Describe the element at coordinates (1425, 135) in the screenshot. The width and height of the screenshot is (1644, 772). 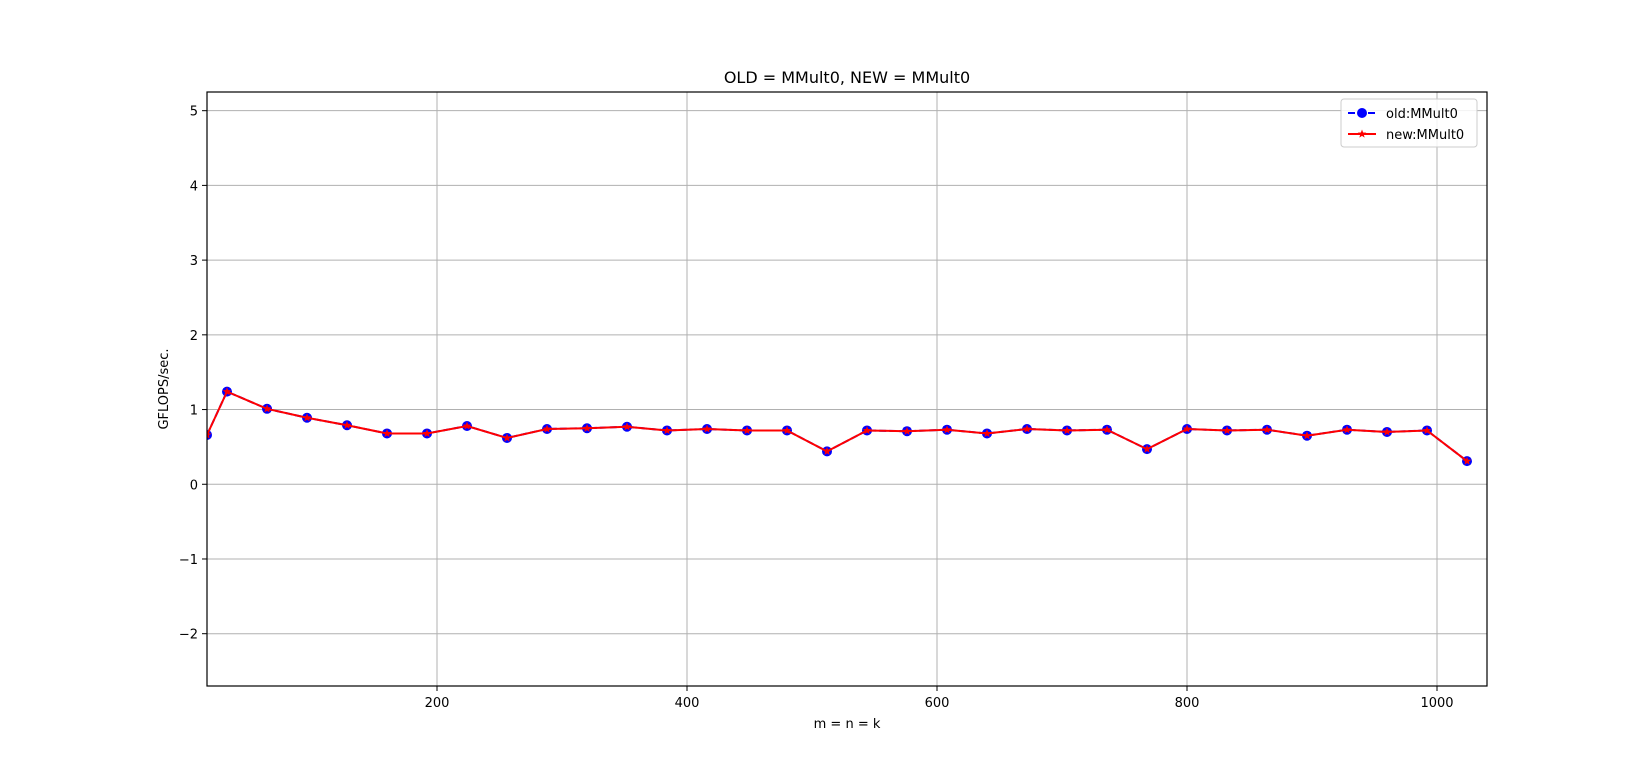
I see `legend-label: new:MMult0` at that location.